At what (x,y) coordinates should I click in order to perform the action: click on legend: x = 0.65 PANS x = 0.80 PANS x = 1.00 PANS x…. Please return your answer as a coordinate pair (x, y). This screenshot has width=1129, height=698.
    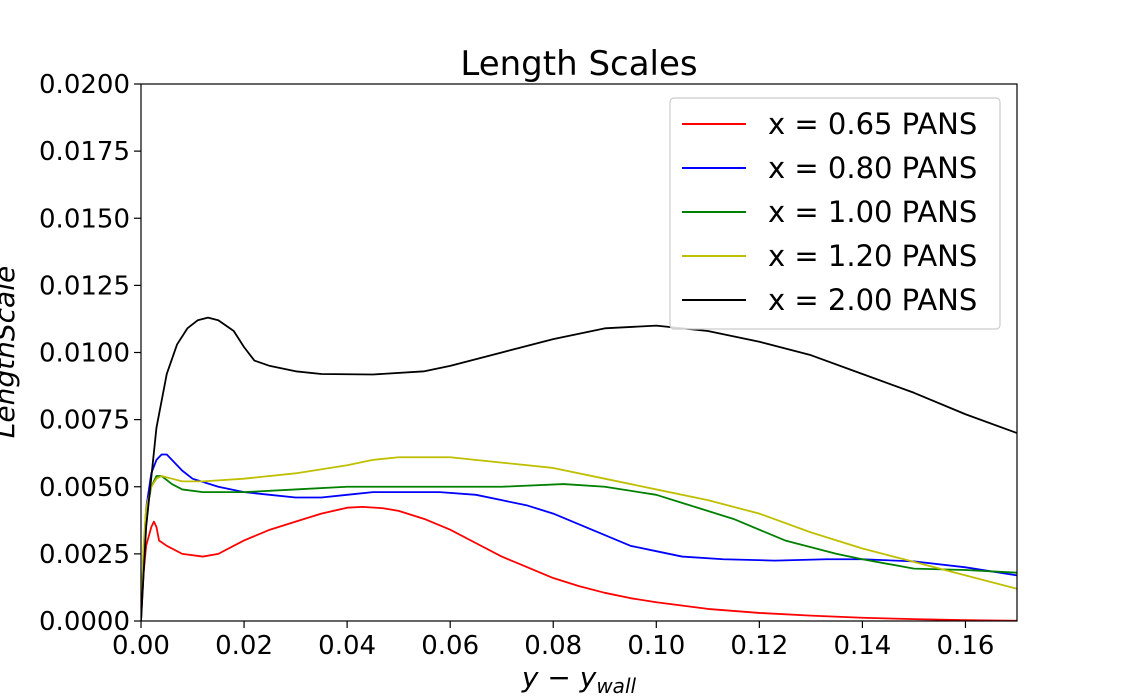
    Looking at the image, I should click on (835, 213).